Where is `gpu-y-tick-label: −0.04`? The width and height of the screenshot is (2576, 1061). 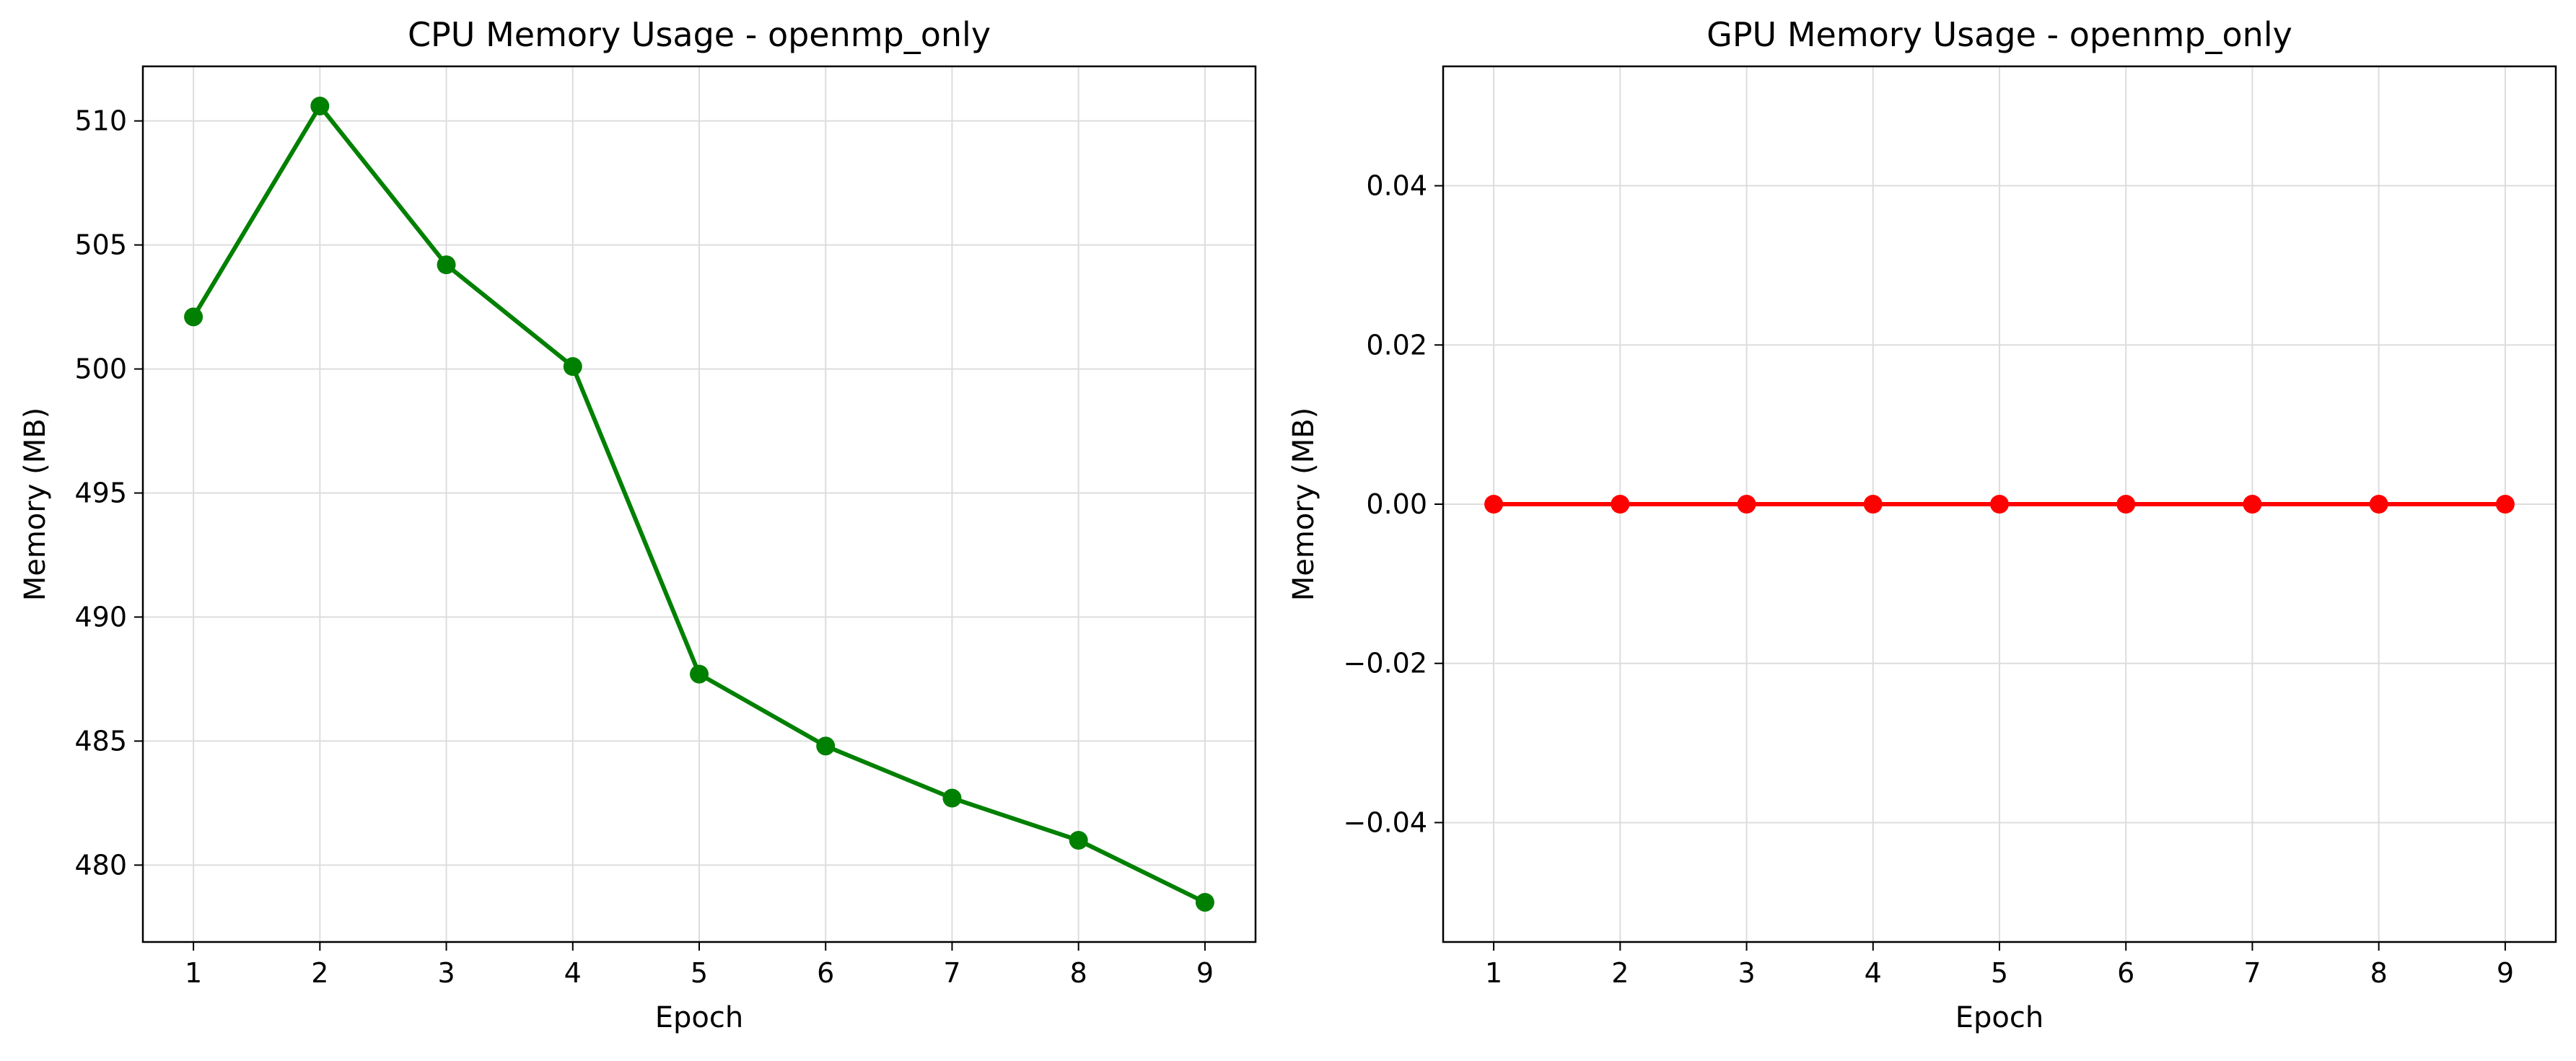
gpu-y-tick-label: −0.04 is located at coordinates (1385, 822).